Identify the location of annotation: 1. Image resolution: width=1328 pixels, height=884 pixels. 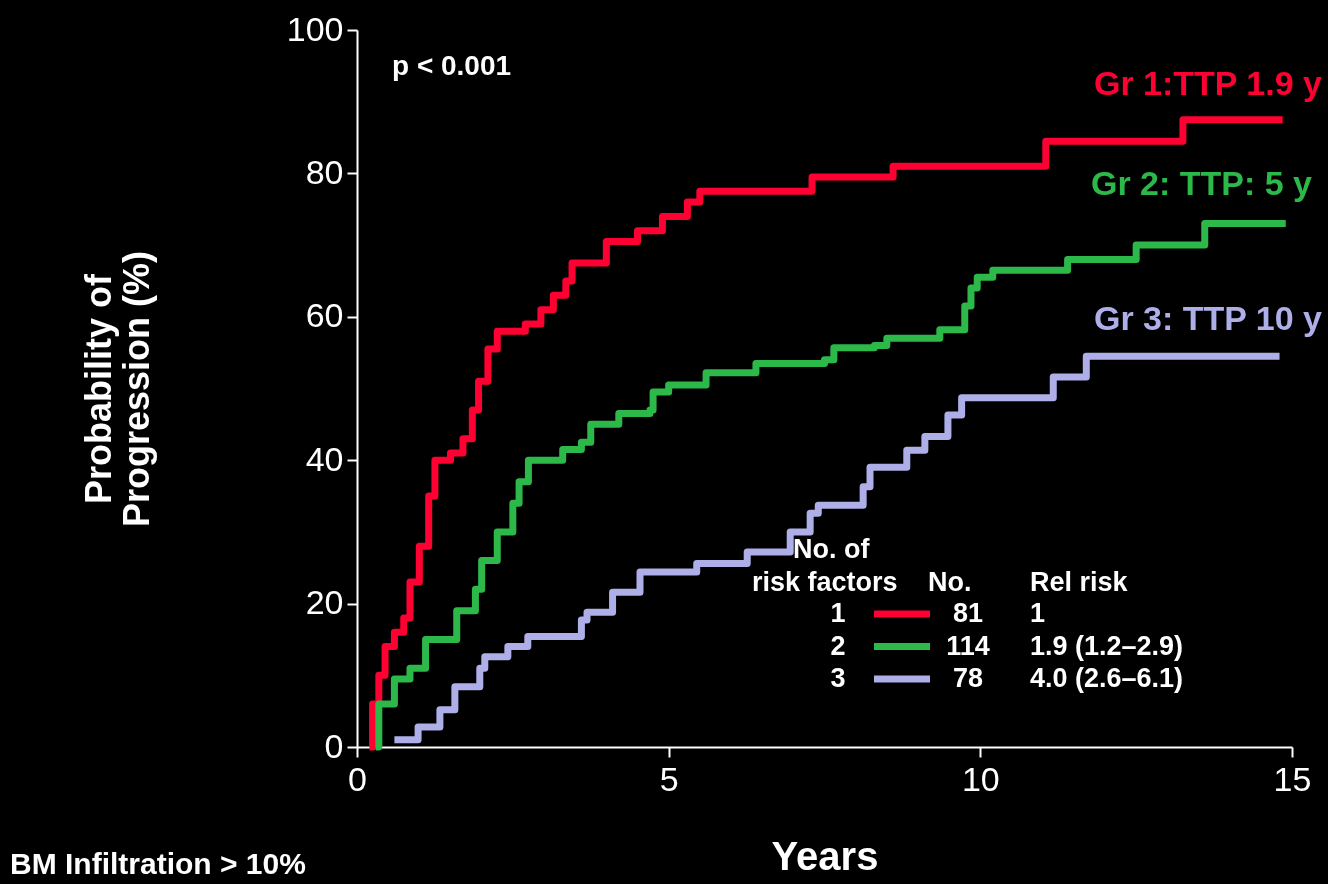
(1038, 613).